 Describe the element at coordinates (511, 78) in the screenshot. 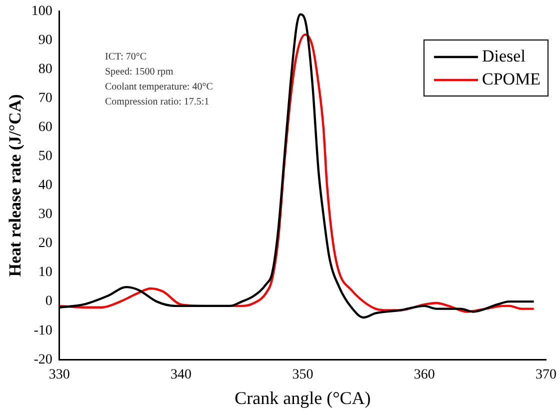

I see `legend-label: CPOME` at that location.